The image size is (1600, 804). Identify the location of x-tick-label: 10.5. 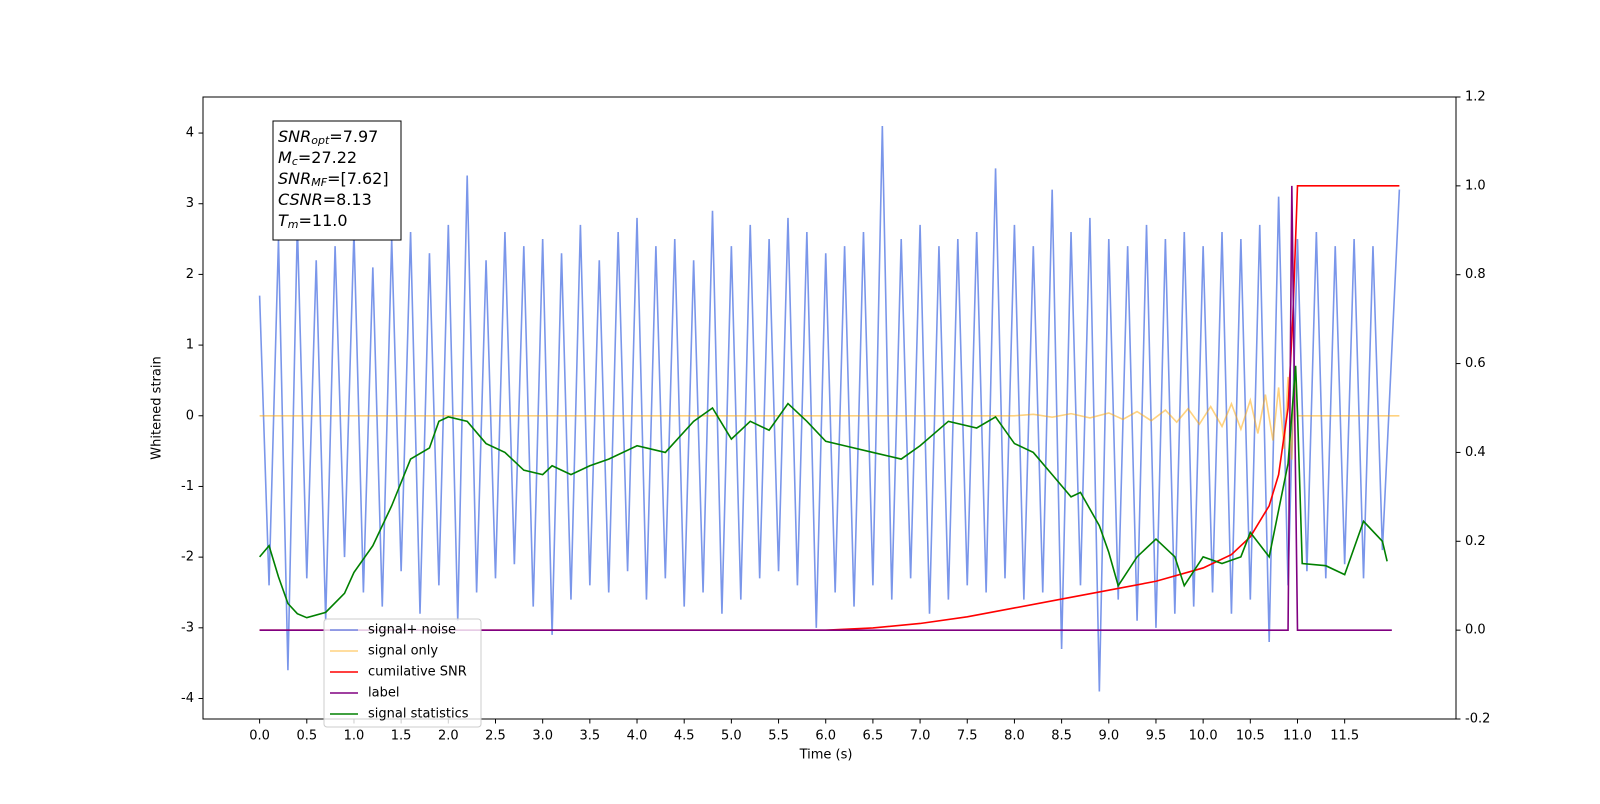
(1250, 736).